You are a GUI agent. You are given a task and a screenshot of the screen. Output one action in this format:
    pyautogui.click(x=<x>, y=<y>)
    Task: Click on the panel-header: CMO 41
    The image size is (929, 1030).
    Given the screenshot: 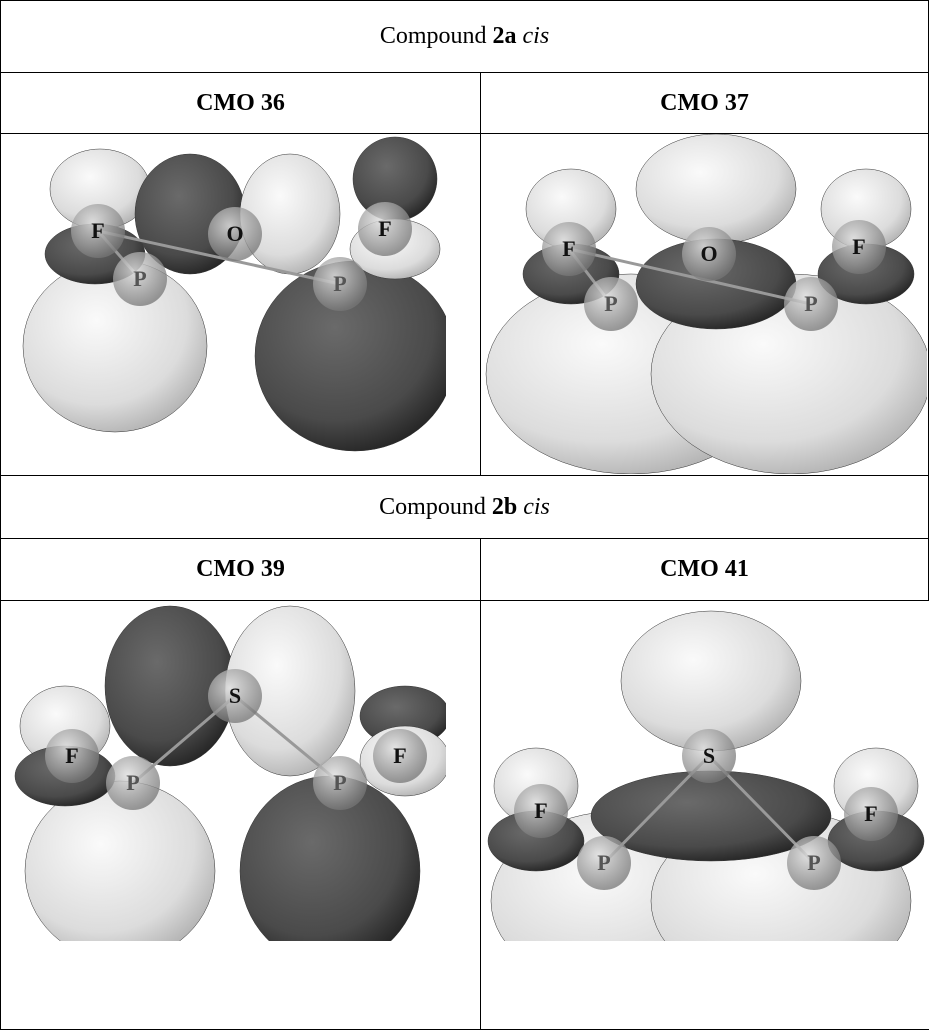 What is the action you would take?
    pyautogui.click(x=704, y=569)
    